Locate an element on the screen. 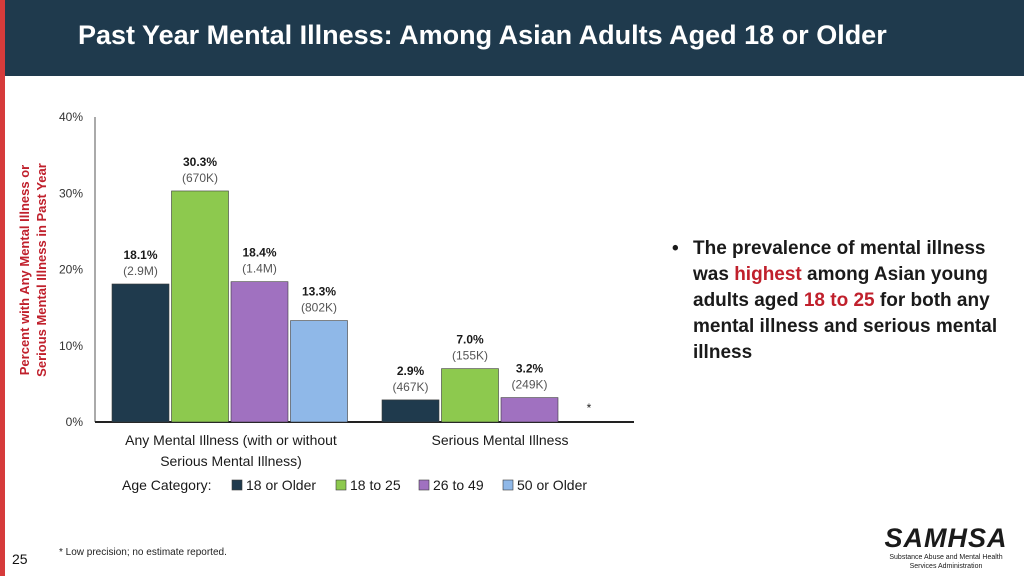  y-tick-label: 40% is located at coordinates (71, 117).